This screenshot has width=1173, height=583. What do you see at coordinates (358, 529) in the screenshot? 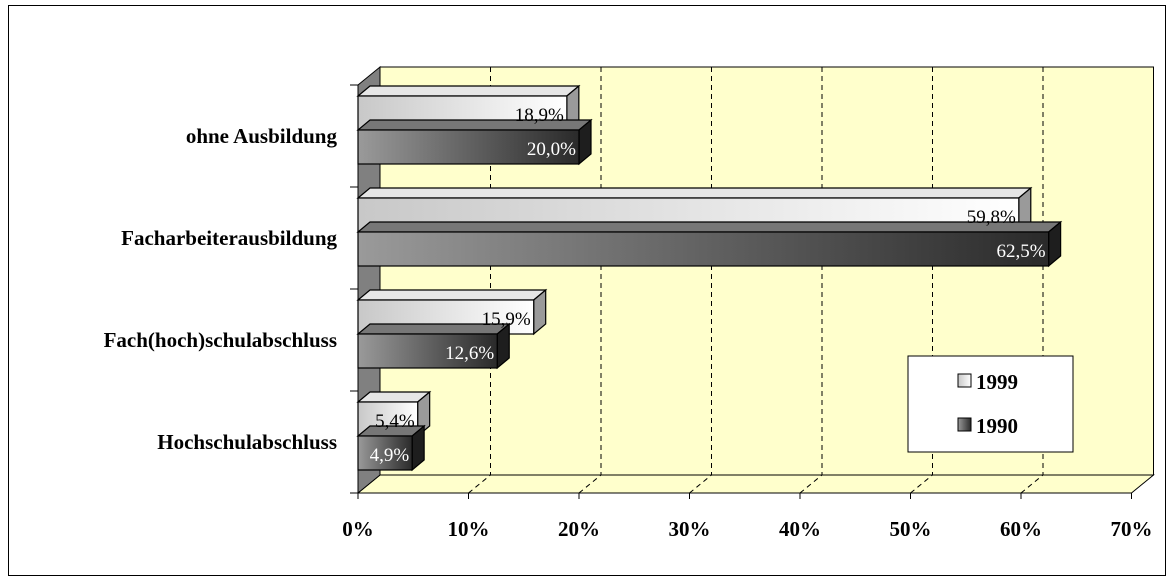
I see `x-tick-label: 0%` at bounding box center [358, 529].